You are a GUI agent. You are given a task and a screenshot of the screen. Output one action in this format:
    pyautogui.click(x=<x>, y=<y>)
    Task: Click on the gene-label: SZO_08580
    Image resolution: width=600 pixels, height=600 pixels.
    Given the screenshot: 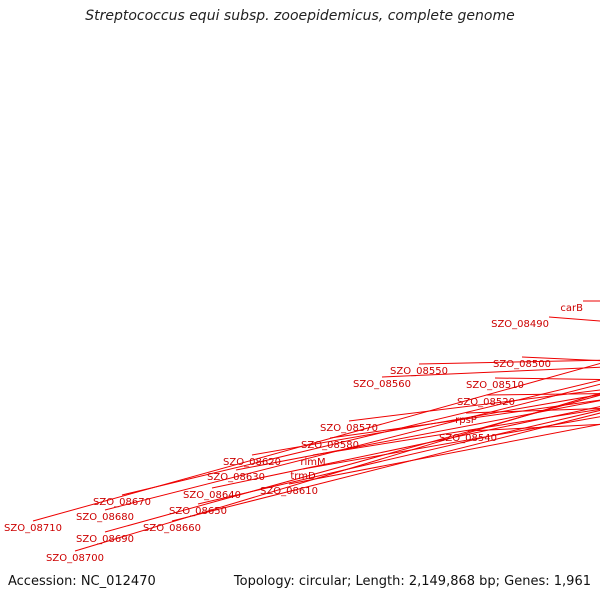 What is the action you would take?
    pyautogui.click(x=330, y=445)
    